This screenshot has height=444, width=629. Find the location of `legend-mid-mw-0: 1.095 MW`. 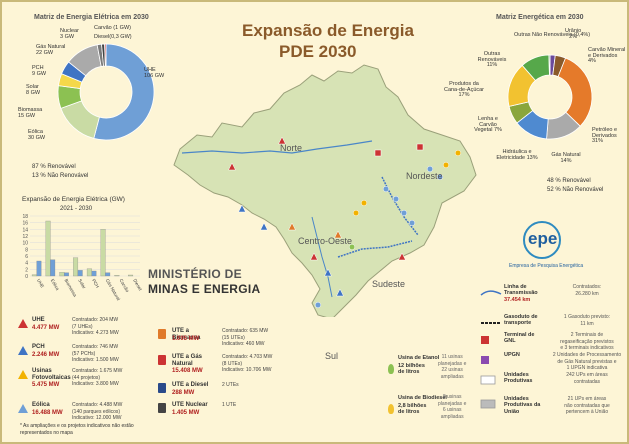

legend-mid-mw-0: 1.095 MW is located at coordinates (186, 339).